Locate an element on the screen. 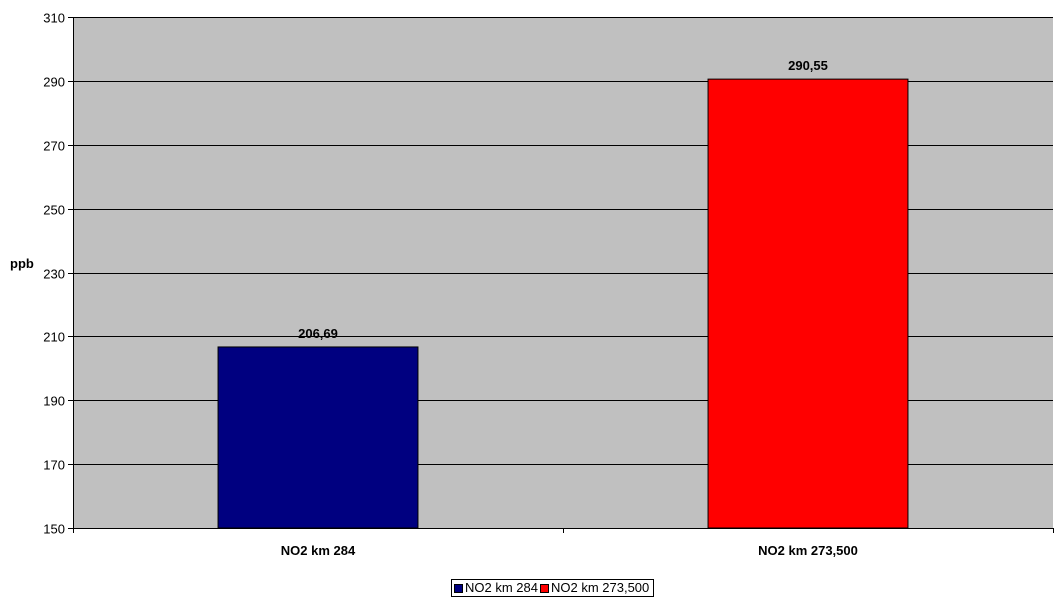  legend-item-0: NO2 km 284 is located at coordinates (496, 588).